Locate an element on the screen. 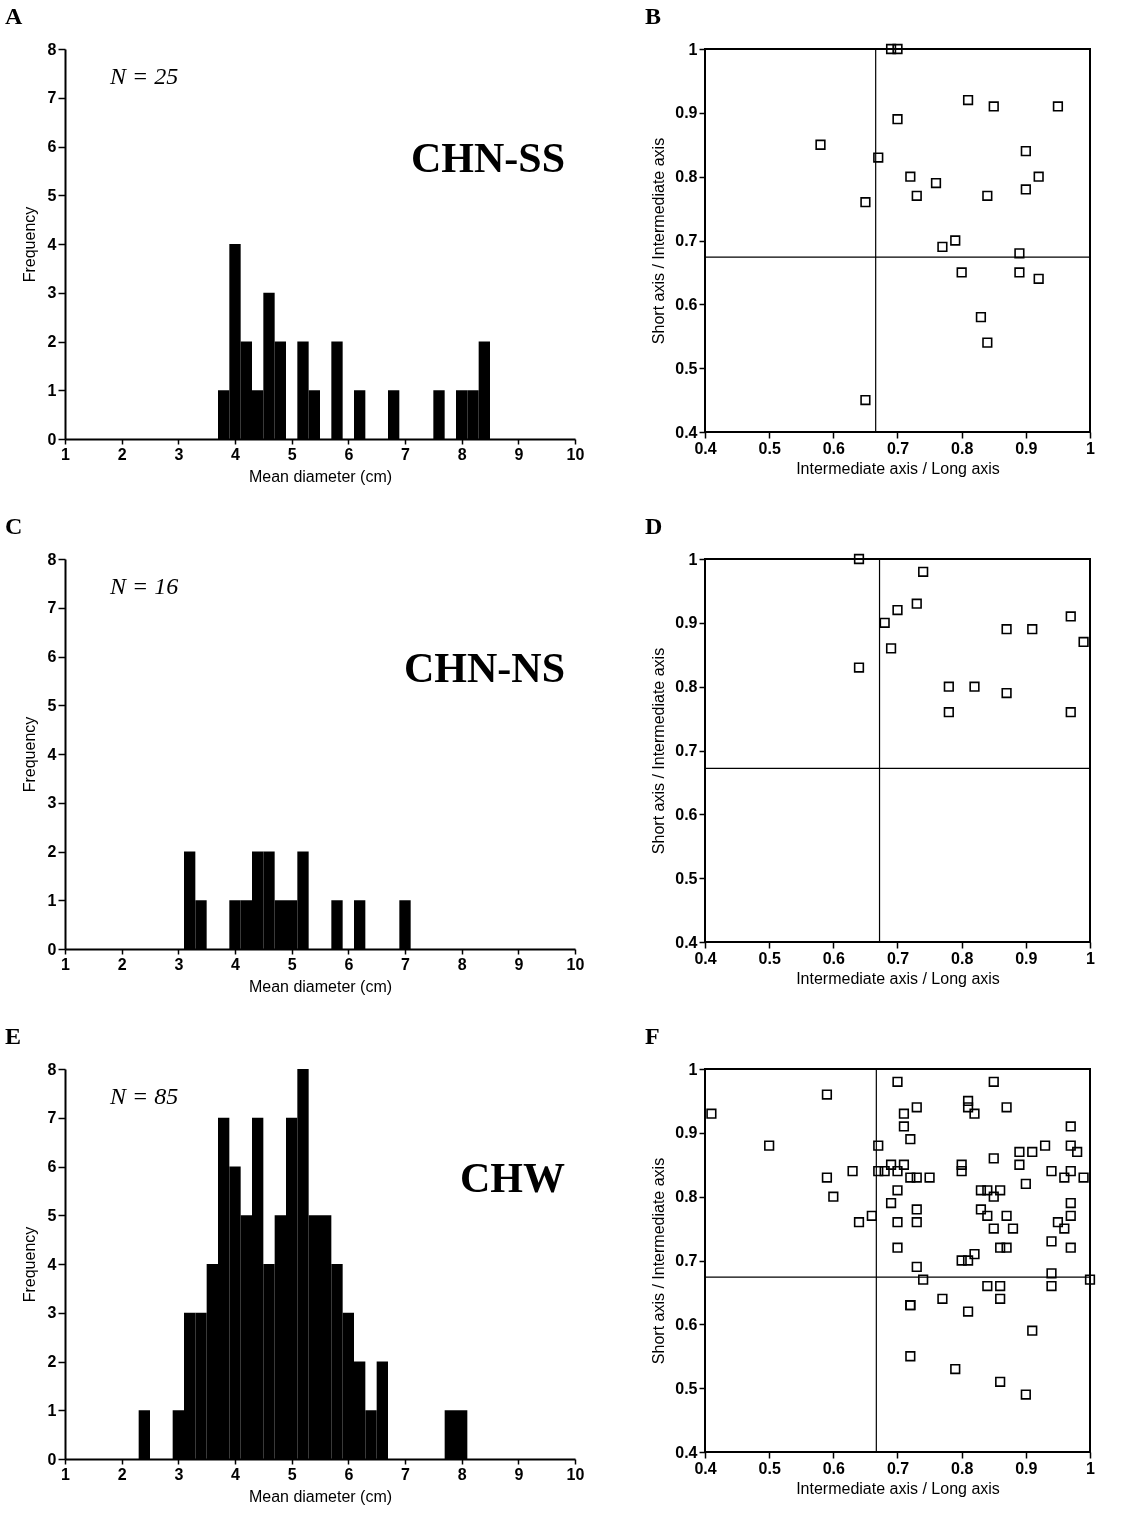 The height and width of the screenshot is (1529, 1145). x-tick-label: 2 is located at coordinates (122, 454).